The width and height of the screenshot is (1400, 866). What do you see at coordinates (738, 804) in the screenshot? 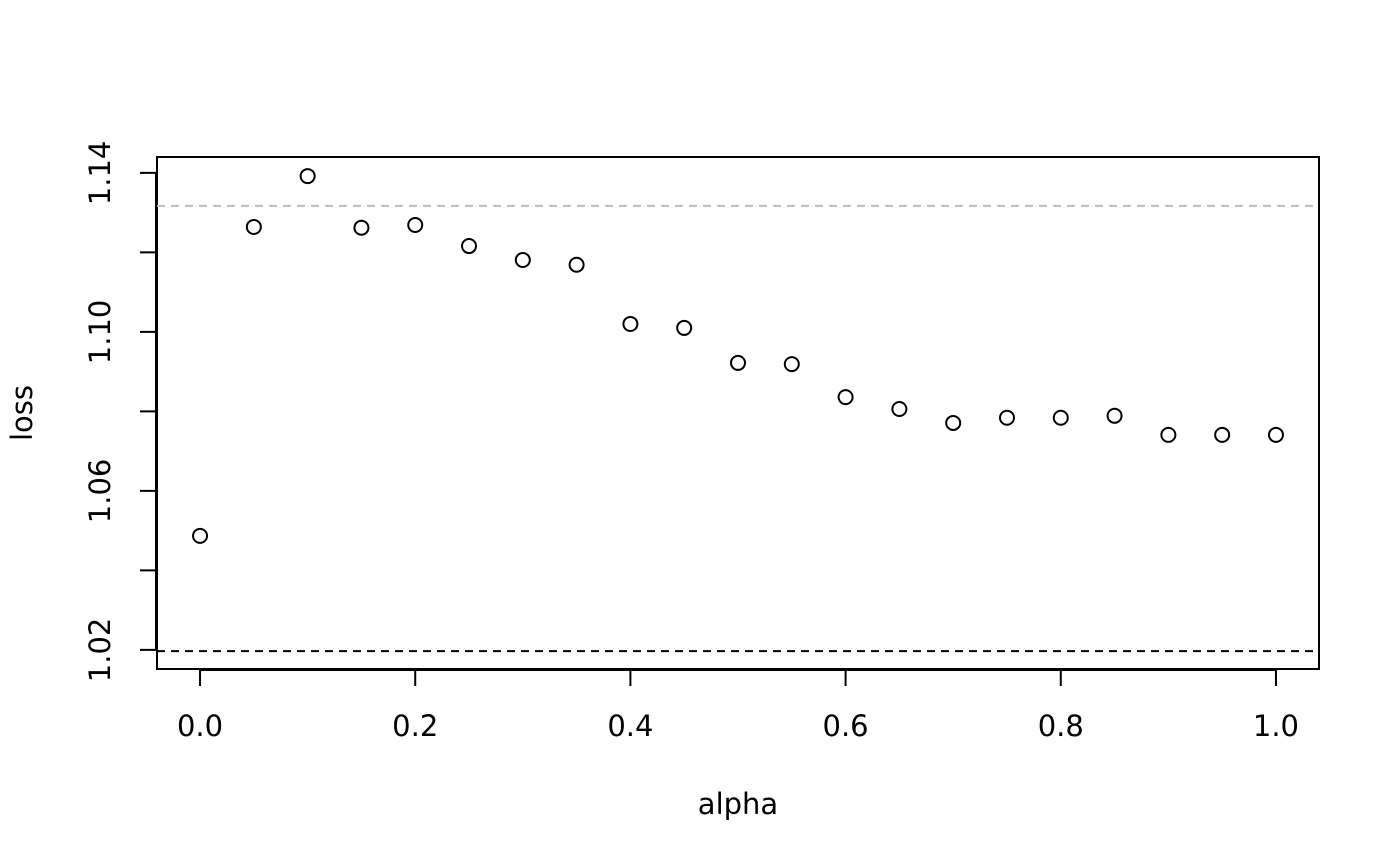
I see `x-axis-label: alpha` at bounding box center [738, 804].